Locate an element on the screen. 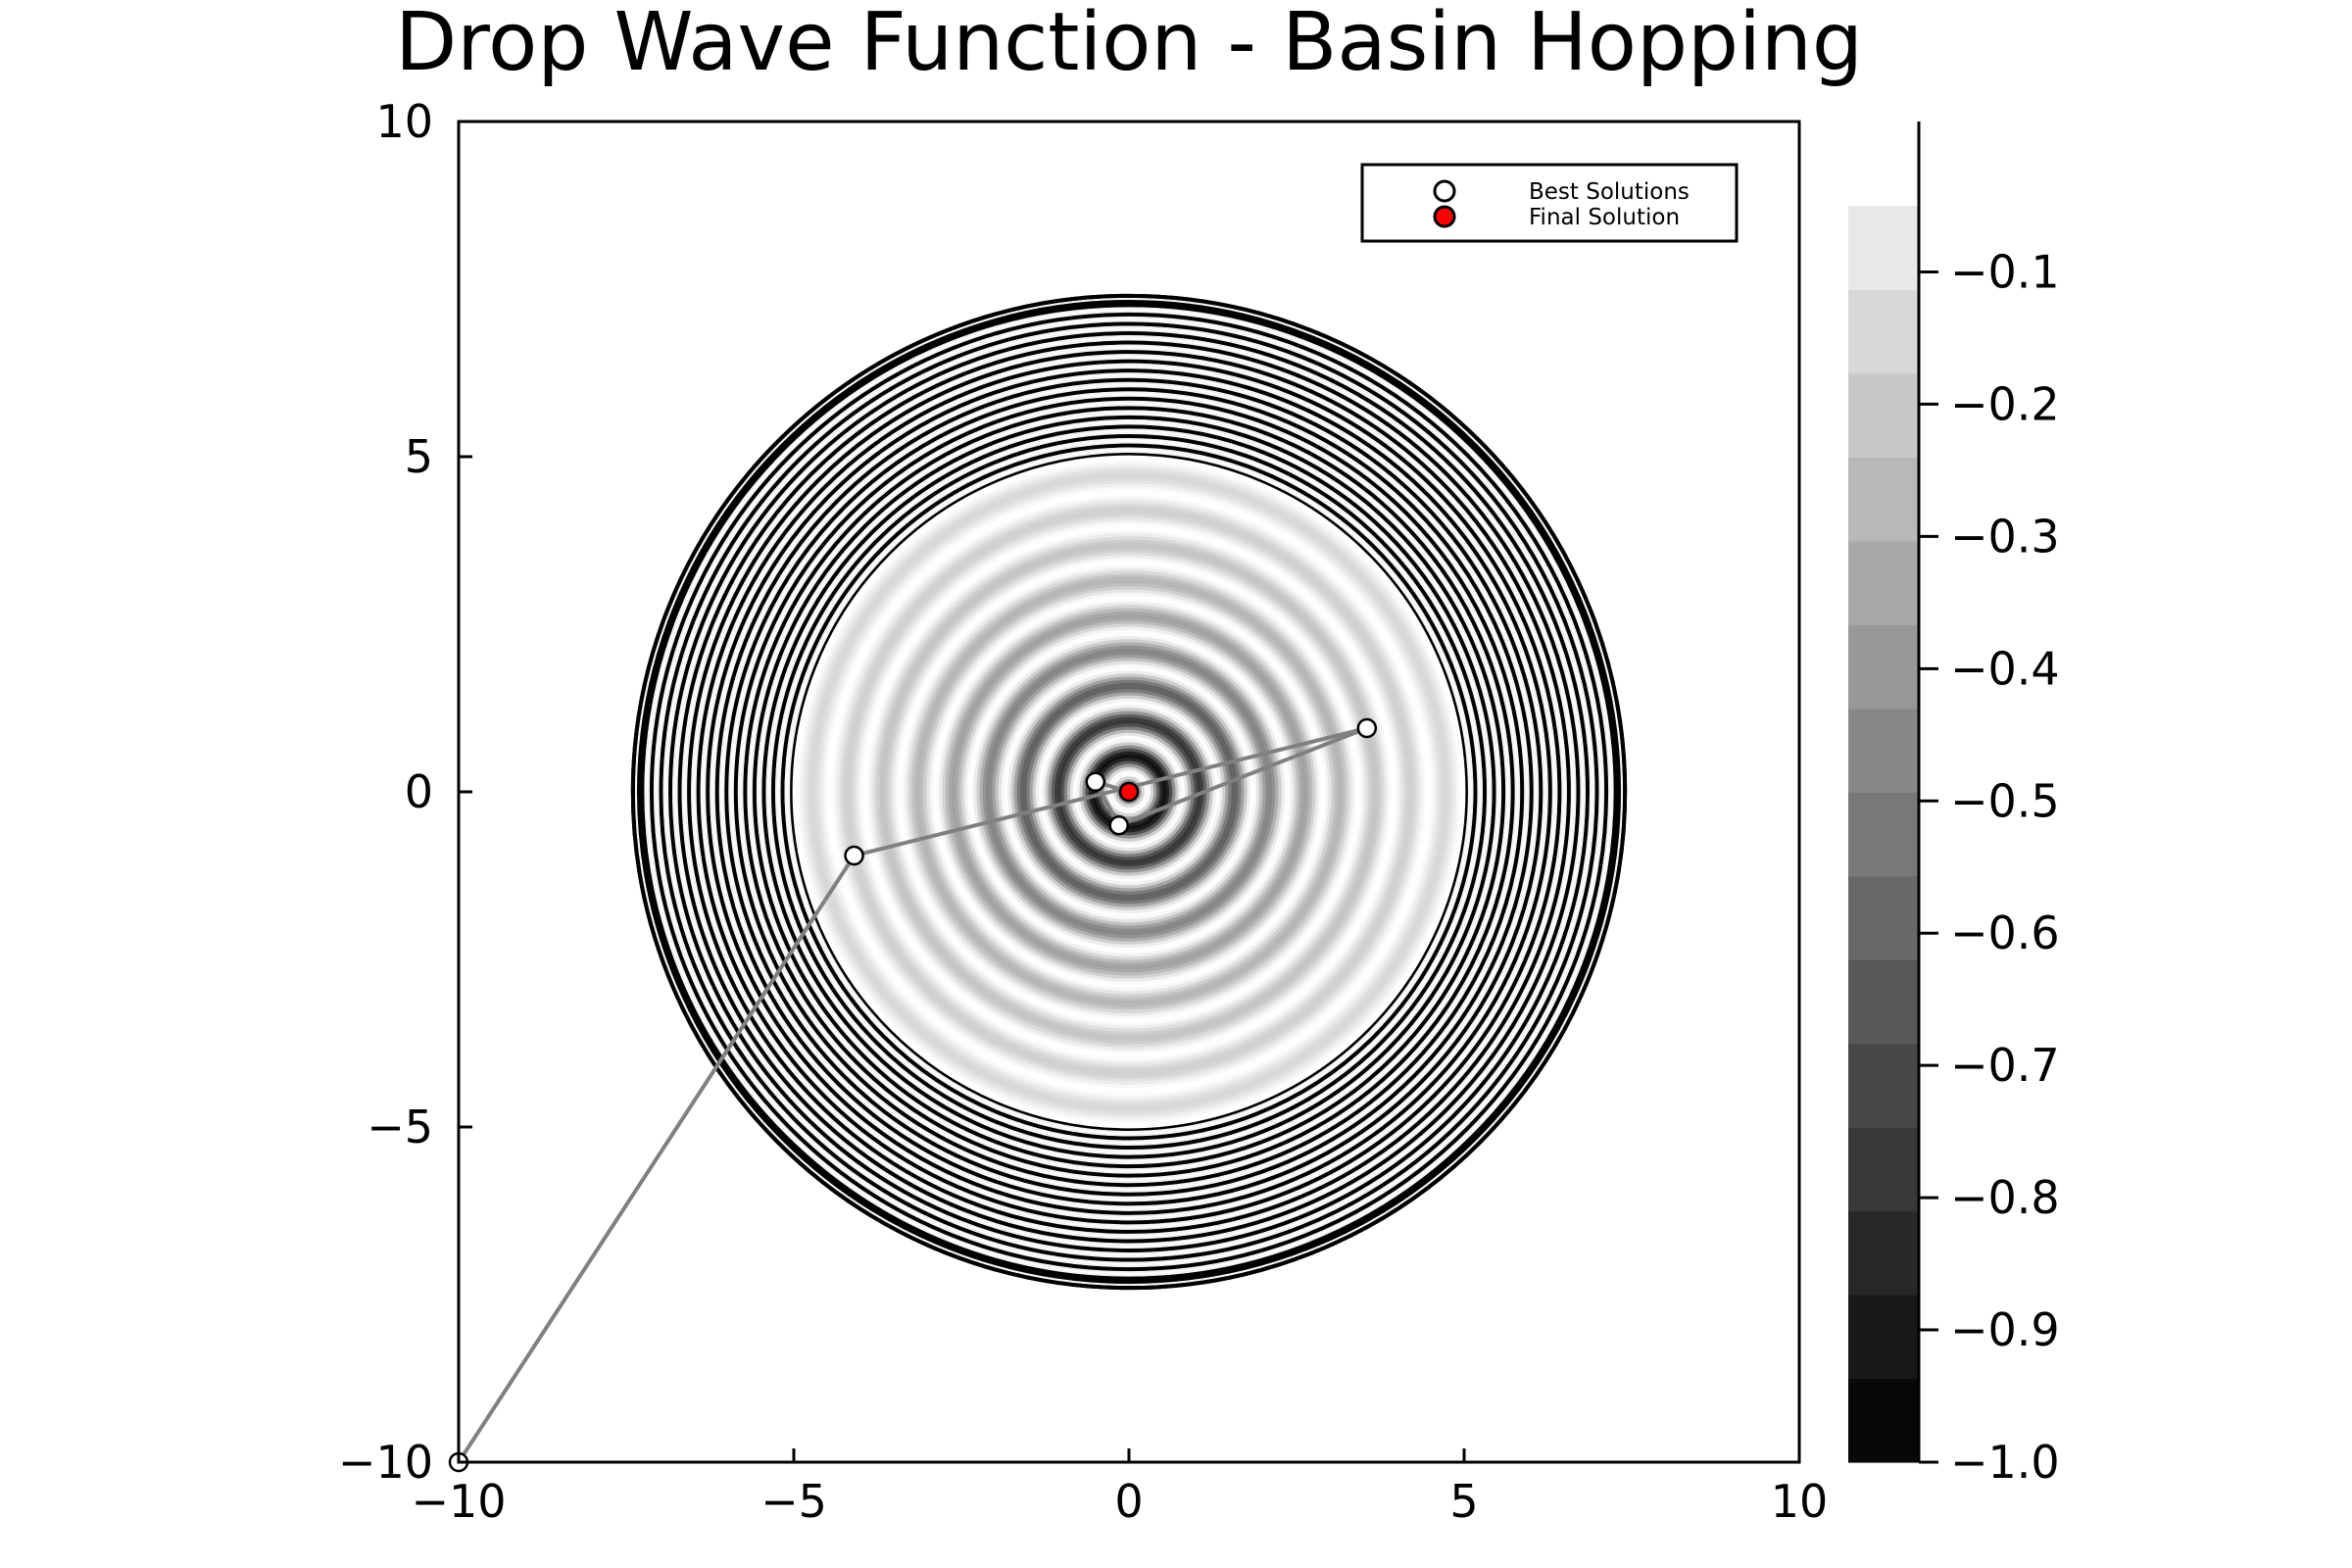 This screenshot has width=2352, height=1568. colorbar-tick-label: −0.2 is located at coordinates (2005, 403).